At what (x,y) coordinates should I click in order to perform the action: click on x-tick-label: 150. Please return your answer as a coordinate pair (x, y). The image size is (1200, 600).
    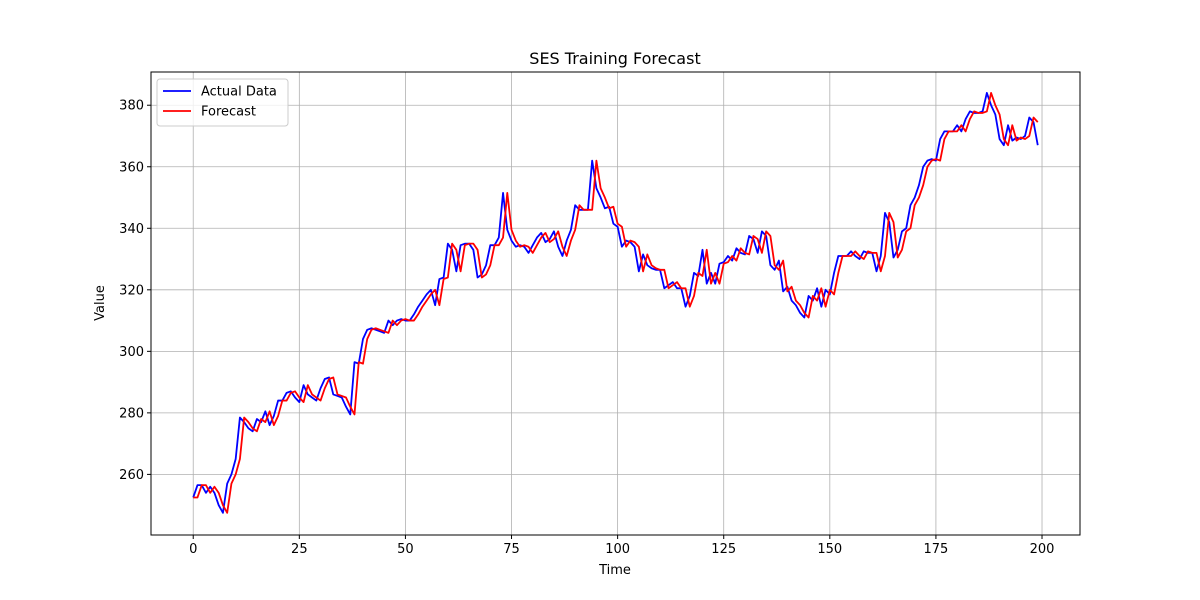
    Looking at the image, I should click on (829, 549).